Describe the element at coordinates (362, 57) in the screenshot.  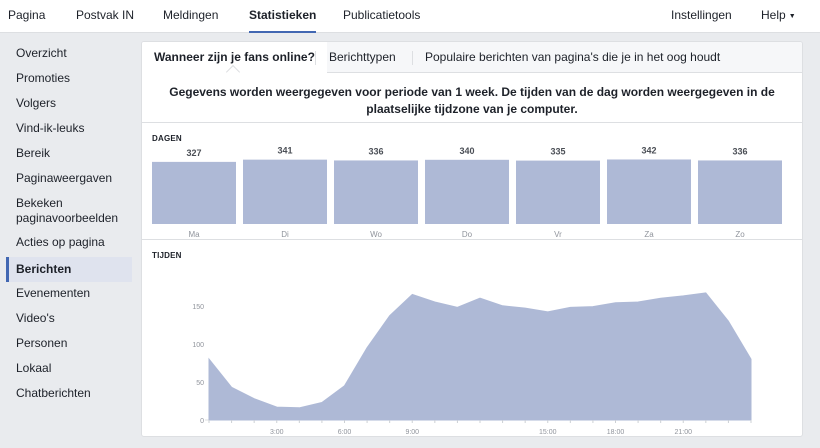
I see `tab-berichttypen: Berichttypen` at that location.